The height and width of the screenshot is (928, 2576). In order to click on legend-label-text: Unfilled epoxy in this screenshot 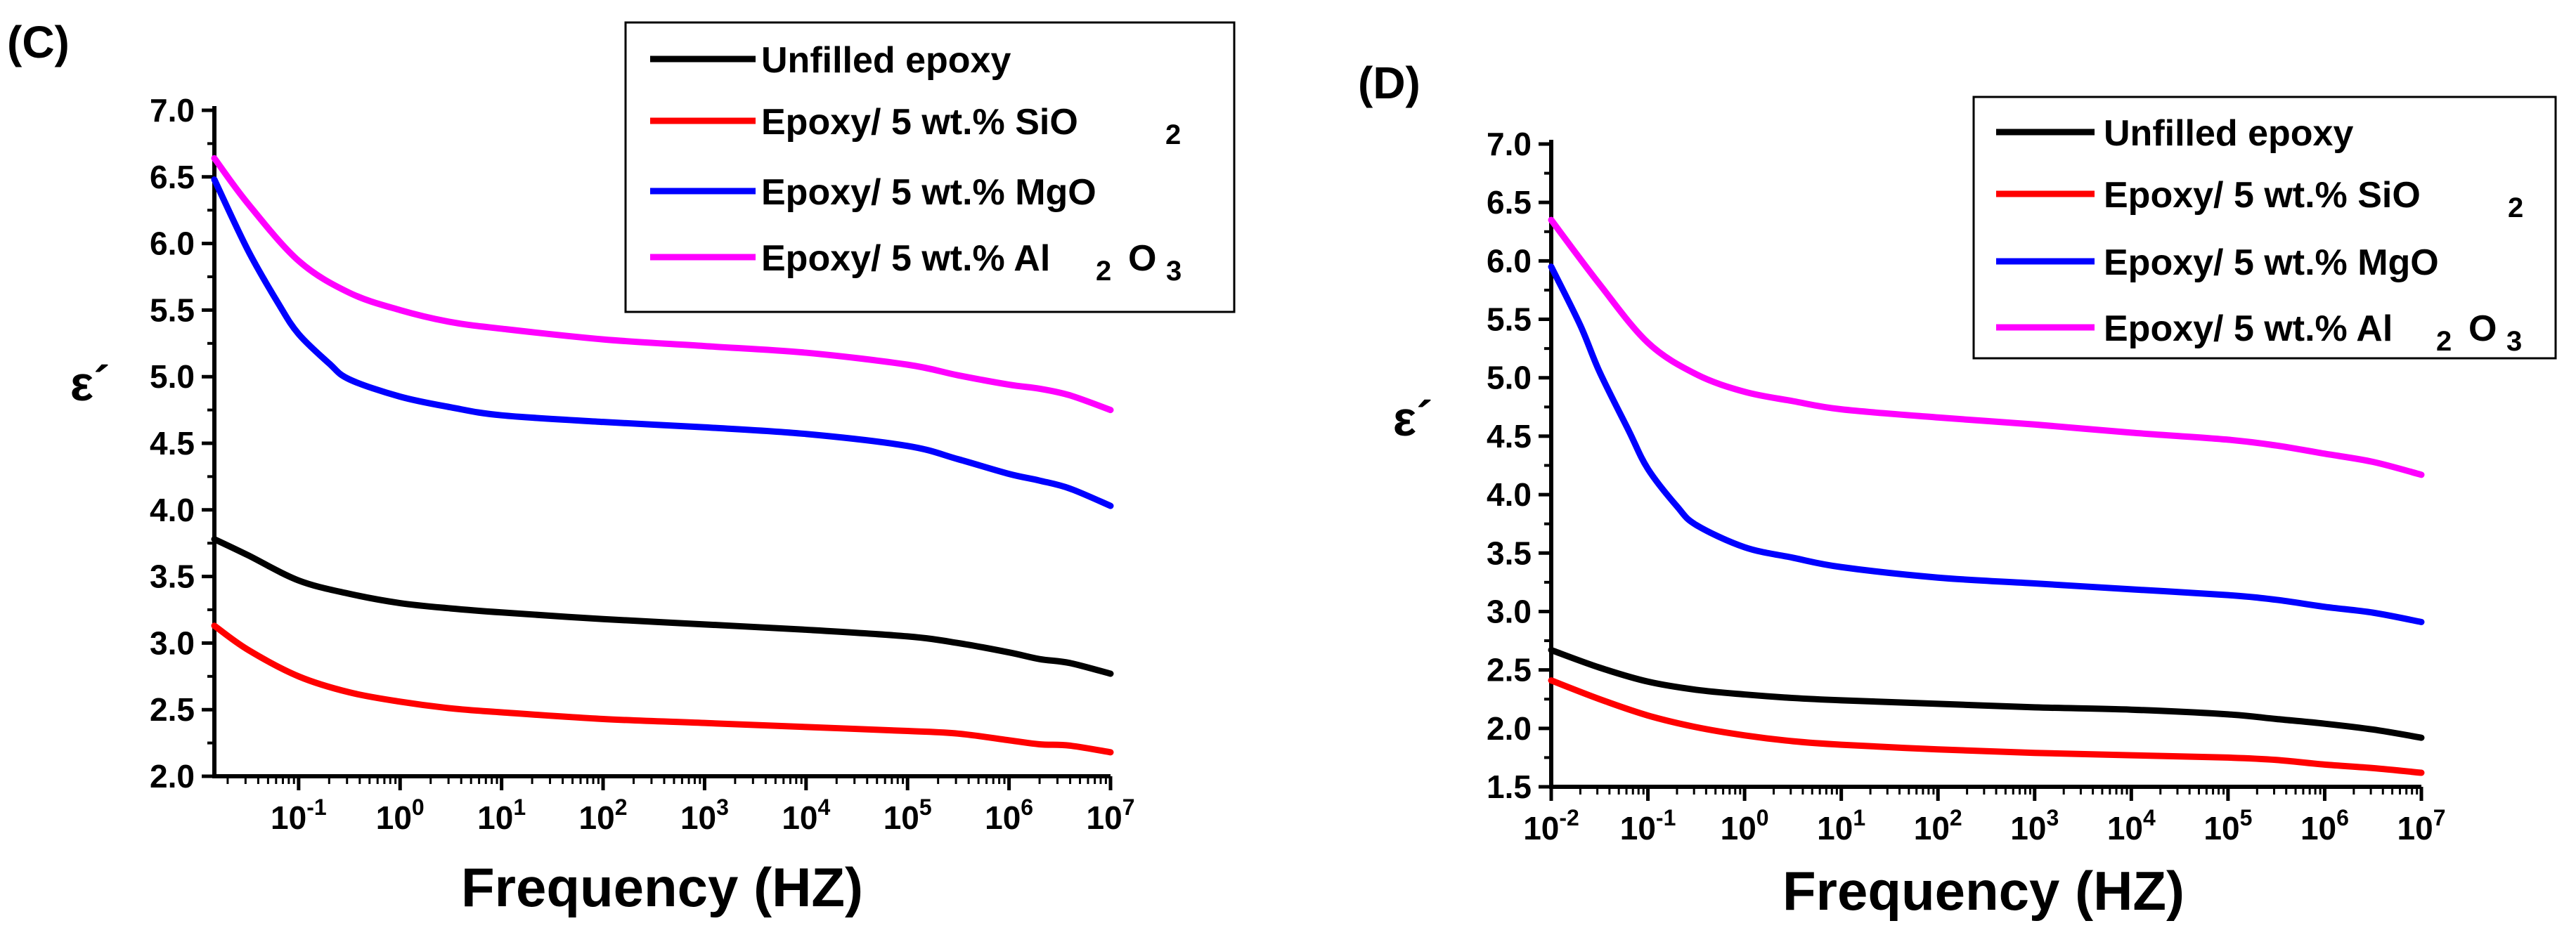, I will do `click(886, 60)`.